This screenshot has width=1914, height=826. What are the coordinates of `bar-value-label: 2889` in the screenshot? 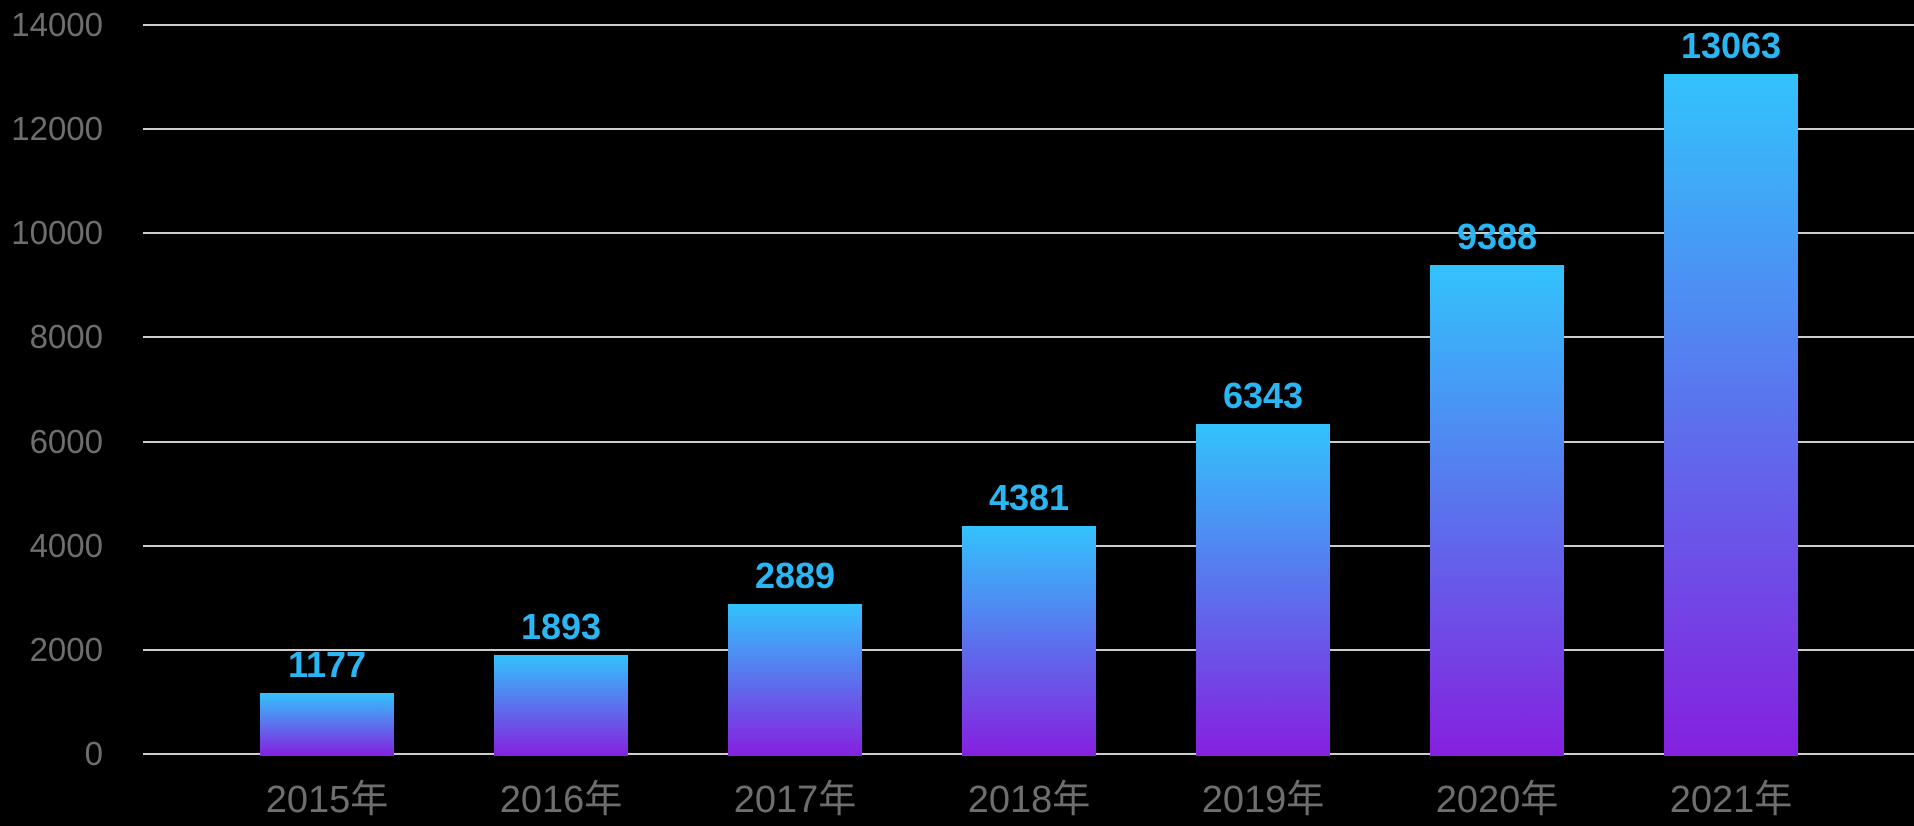 It's located at (795, 575).